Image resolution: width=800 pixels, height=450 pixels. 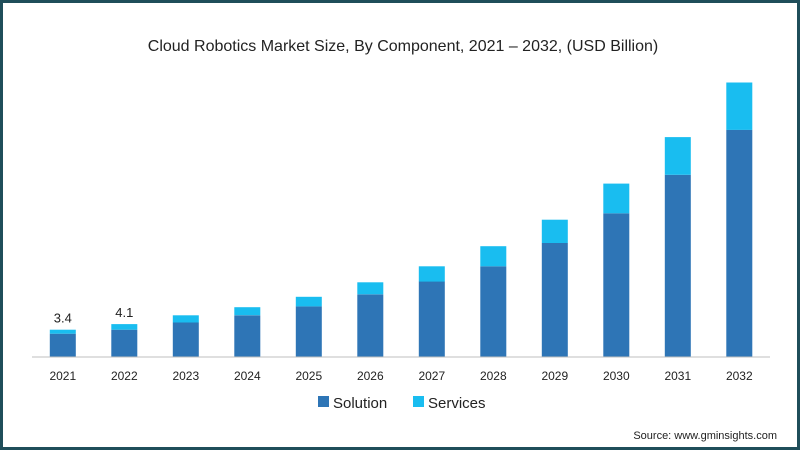 What do you see at coordinates (431, 376) in the screenshot?
I see `x-tick-label-2027: 2027` at bounding box center [431, 376].